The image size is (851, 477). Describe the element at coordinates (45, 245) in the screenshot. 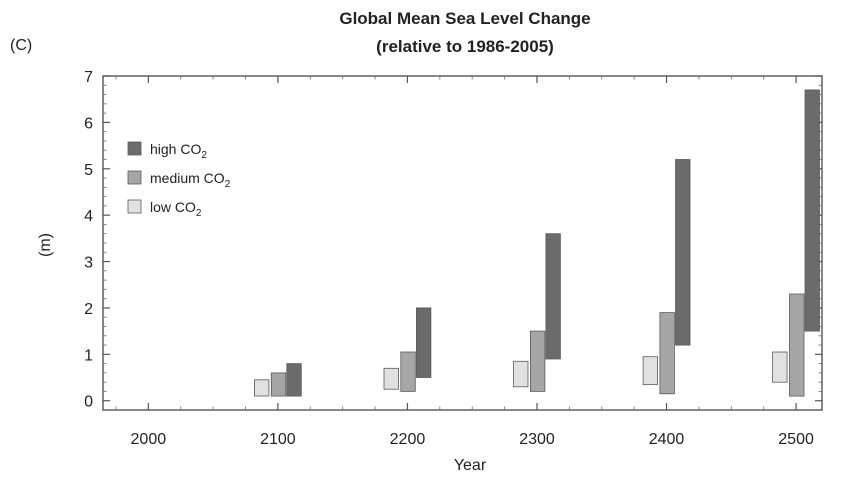

I see `y-axis-label: (m)` at that location.